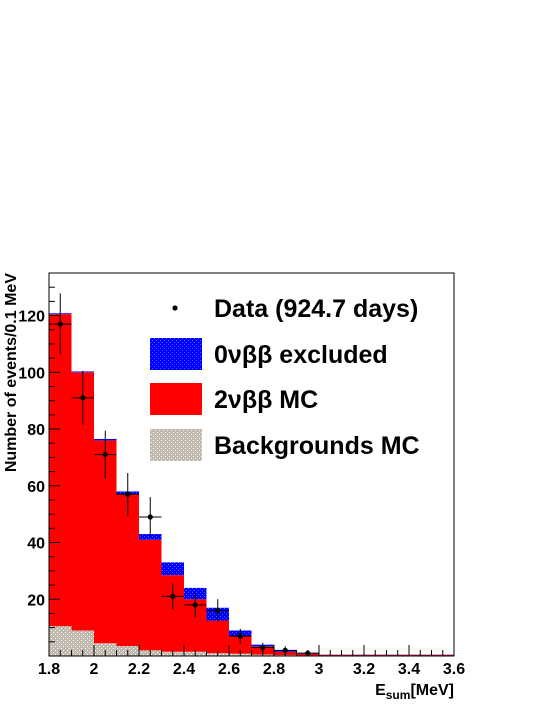 The width and height of the screenshot is (545, 705). What do you see at coordinates (229, 669) in the screenshot?
I see `x-tick-label: 2.6` at bounding box center [229, 669].